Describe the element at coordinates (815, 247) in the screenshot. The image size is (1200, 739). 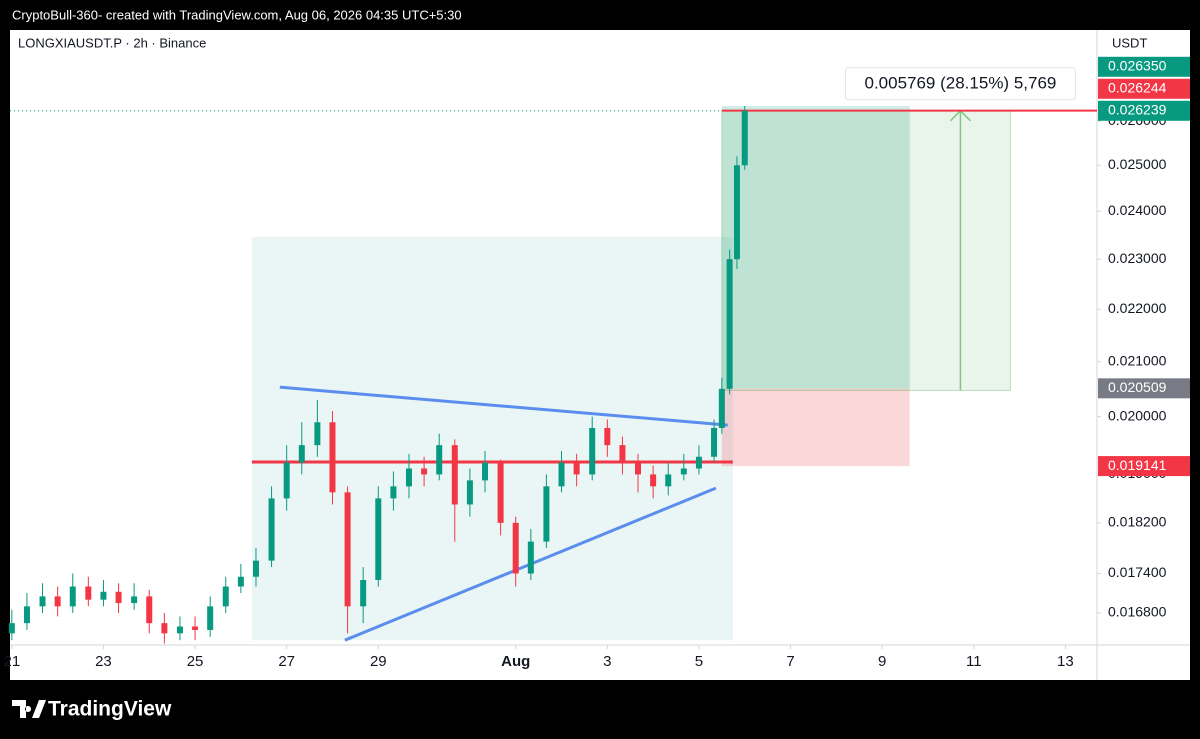
I see `position-target` at that location.